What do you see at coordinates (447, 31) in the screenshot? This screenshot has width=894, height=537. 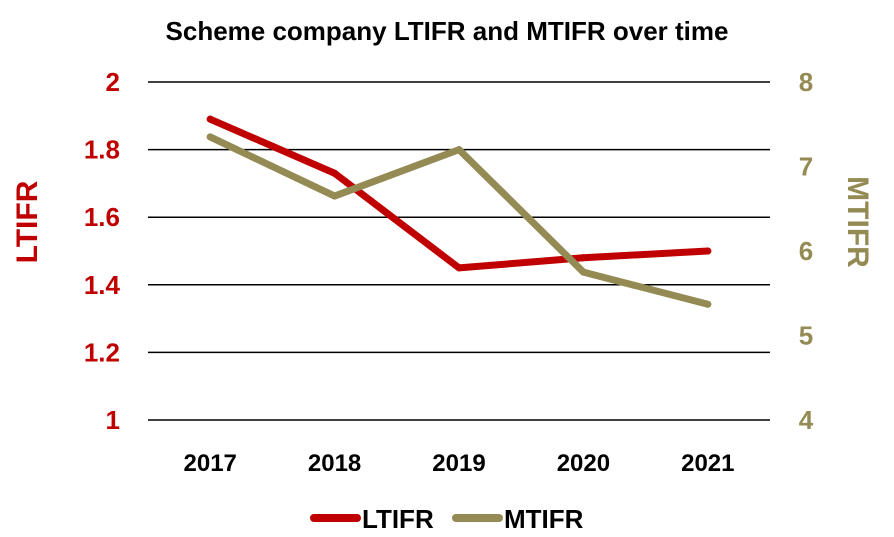 I see `chart-title: Scheme company LTIFR and MTIFR over time` at bounding box center [447, 31].